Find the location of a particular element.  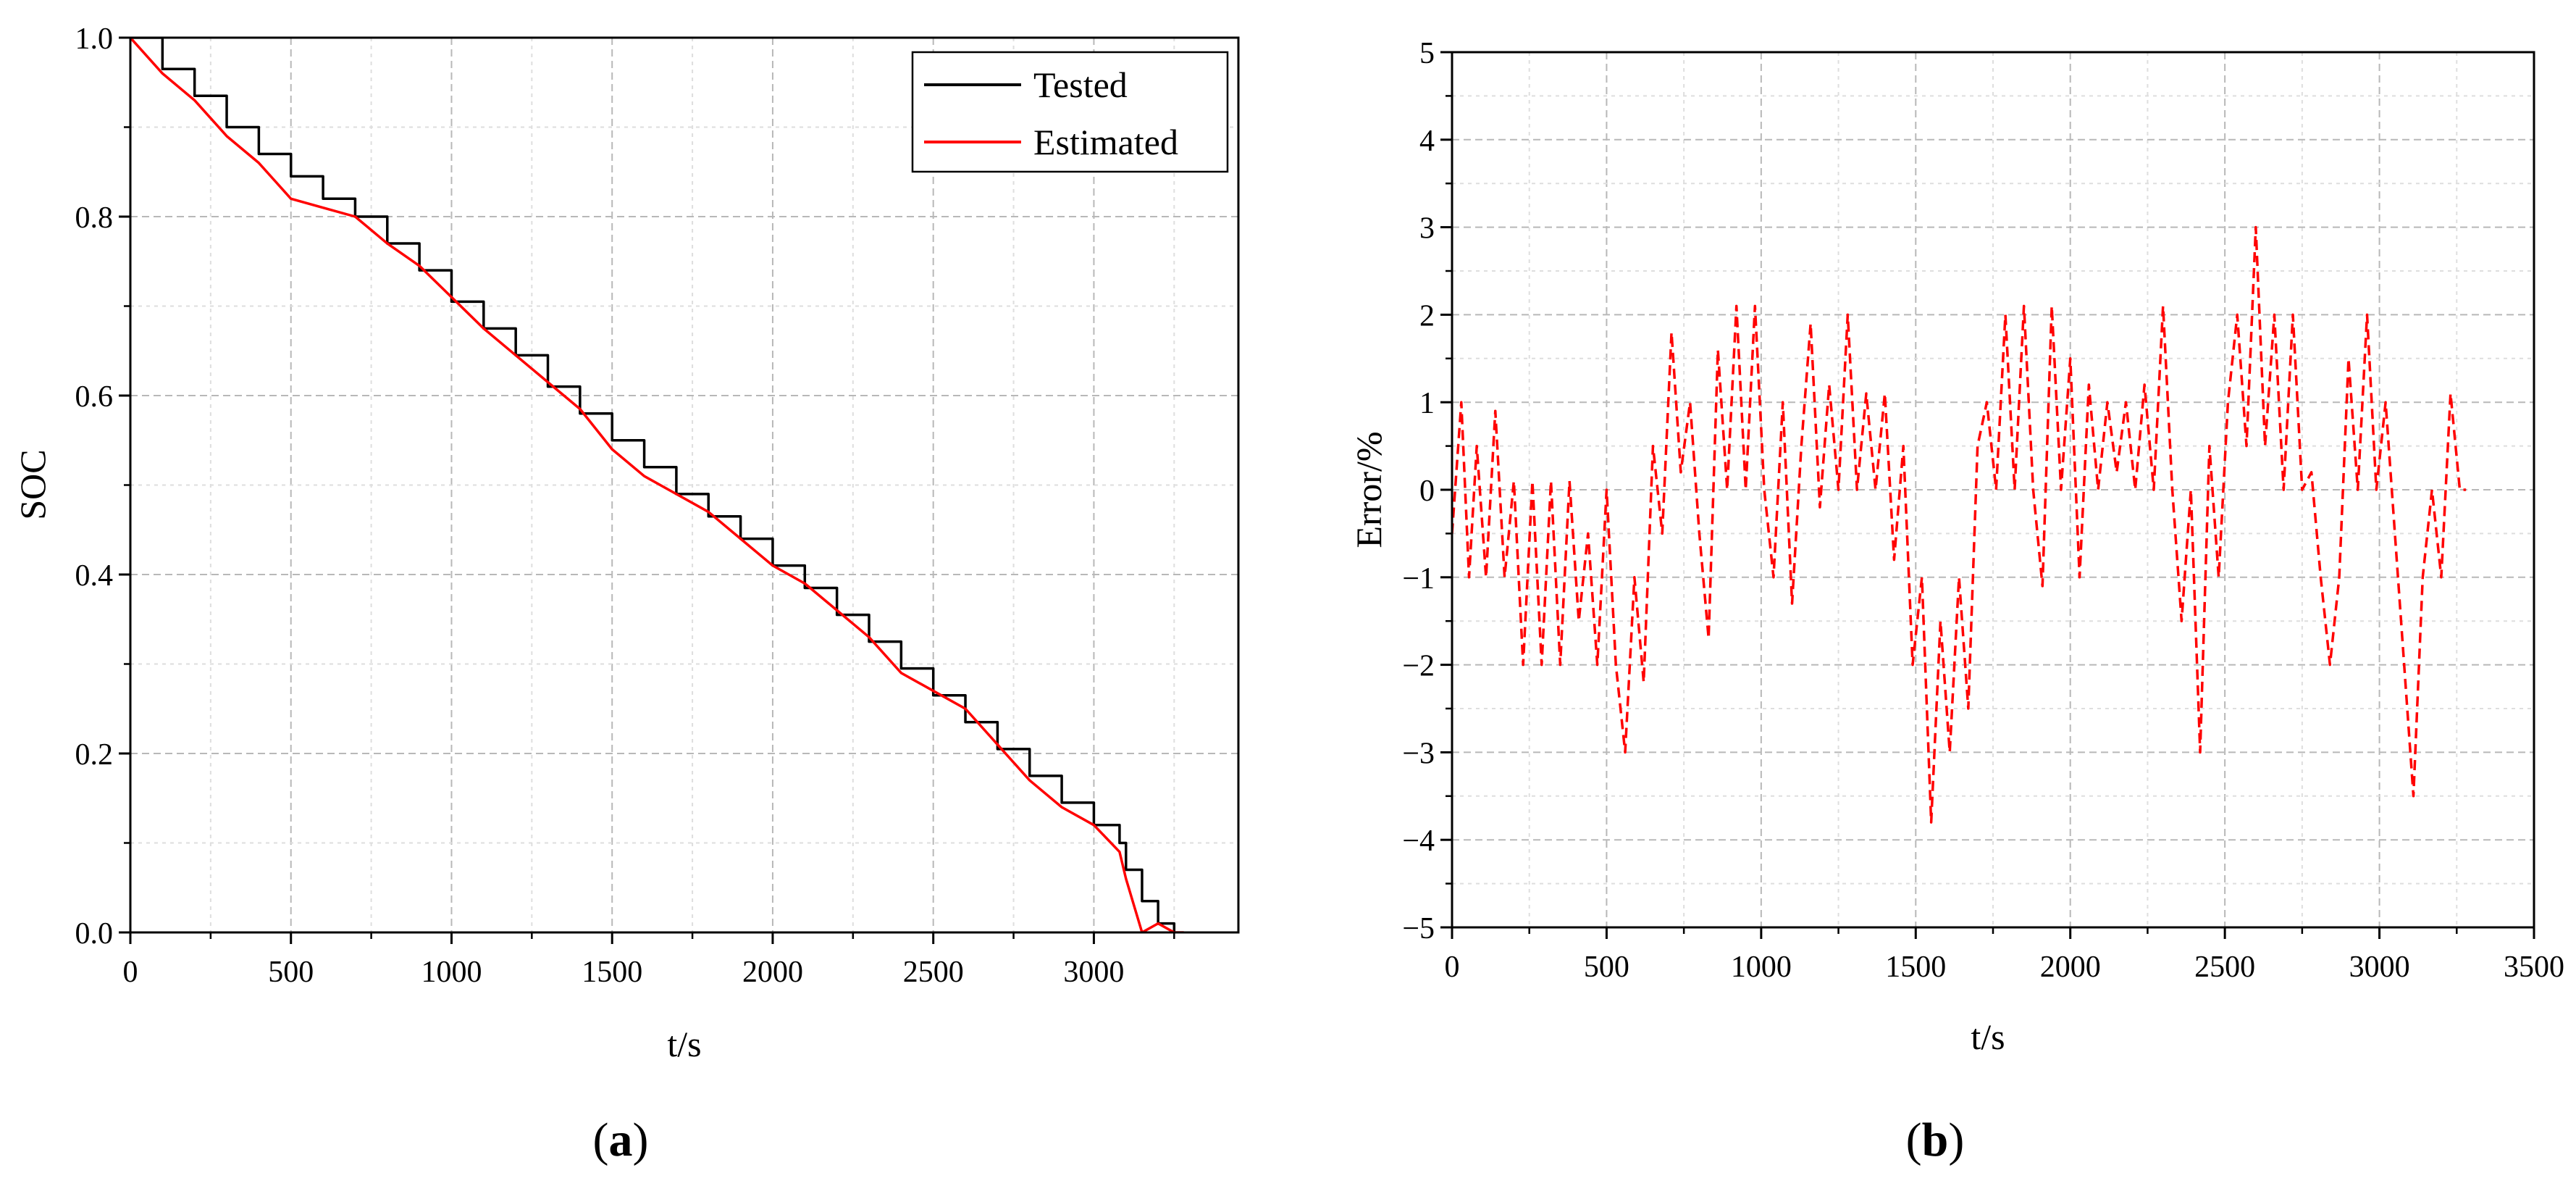

panel-a-y-tick-labels: 0.0 0.2 0.4 0.6 0.8 1.0 is located at coordinates (94, 486).